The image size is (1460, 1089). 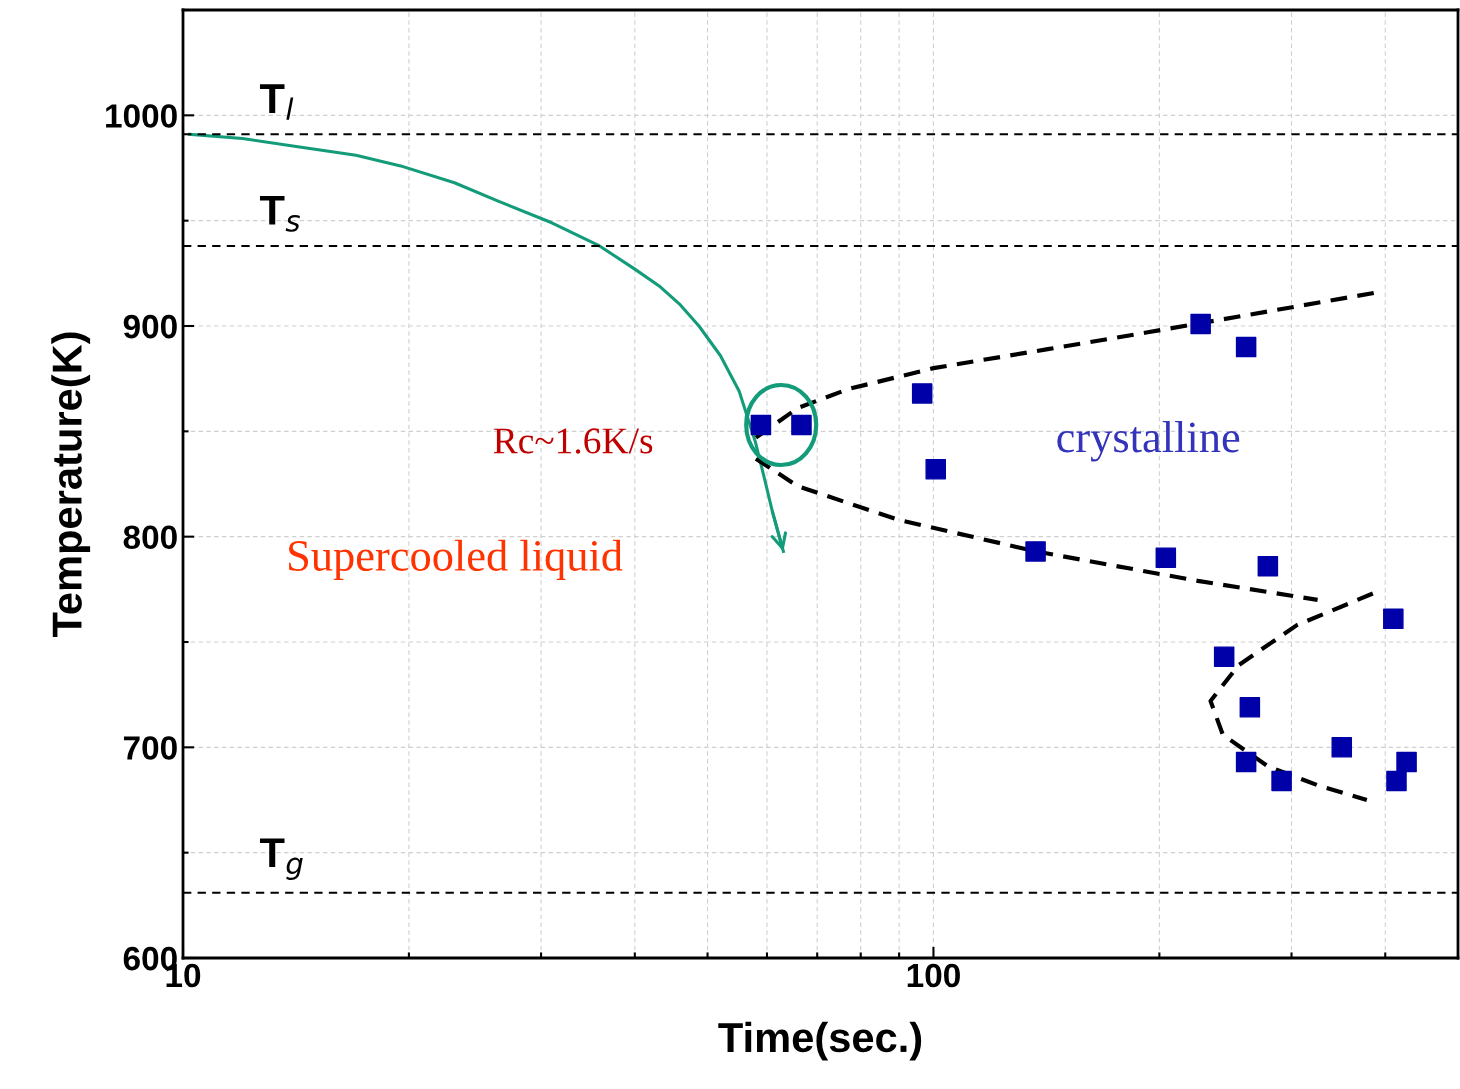 What do you see at coordinates (150, 326) in the screenshot?
I see `y-tick-label: 900` at bounding box center [150, 326].